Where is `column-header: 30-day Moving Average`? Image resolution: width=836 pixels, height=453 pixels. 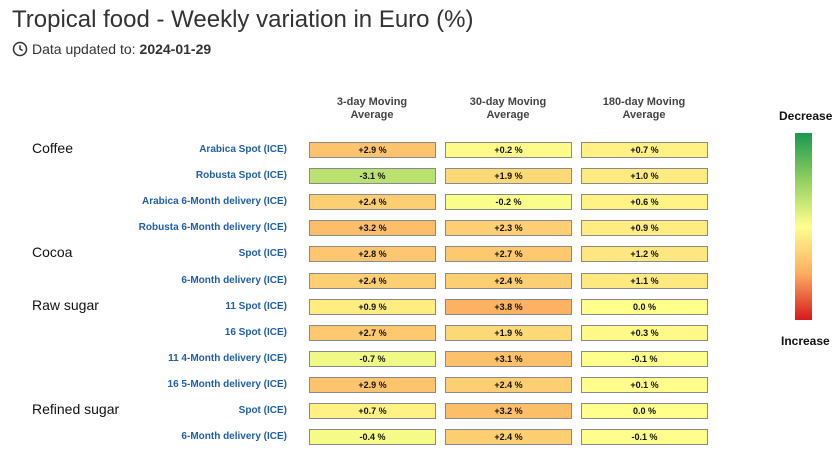
column-header: 30-day Moving Average is located at coordinates (508, 109).